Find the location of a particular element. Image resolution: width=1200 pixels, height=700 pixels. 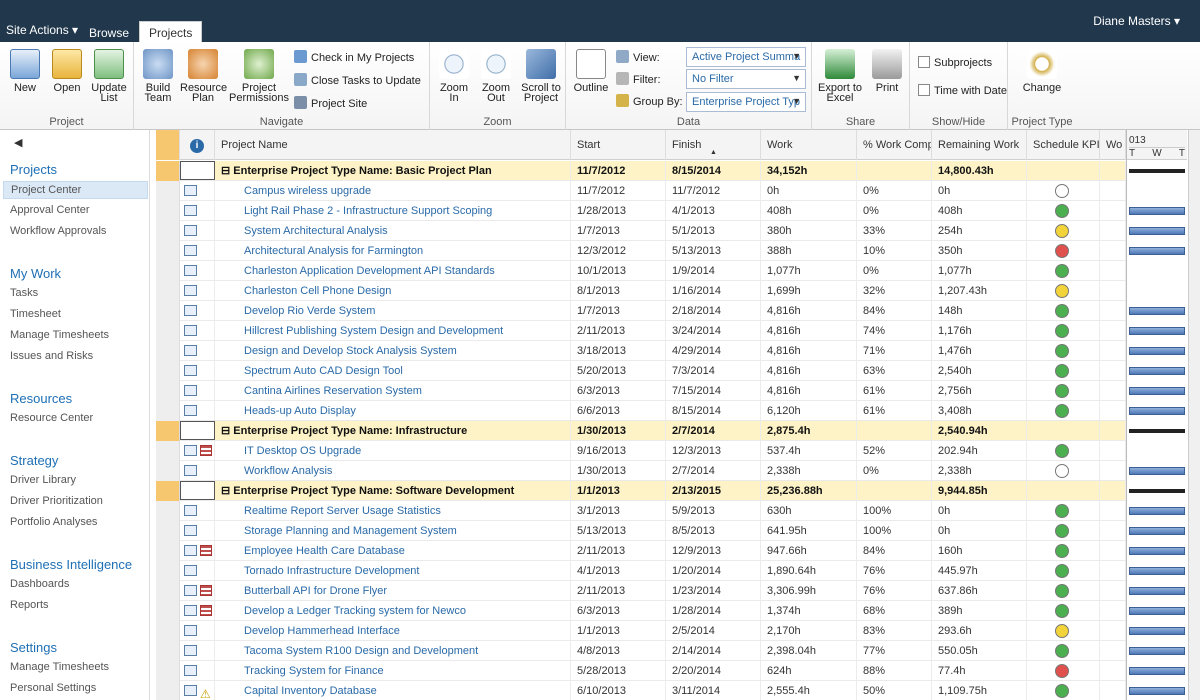

cell-name: Heads-up Auto Display is located at coordinates (393, 411).